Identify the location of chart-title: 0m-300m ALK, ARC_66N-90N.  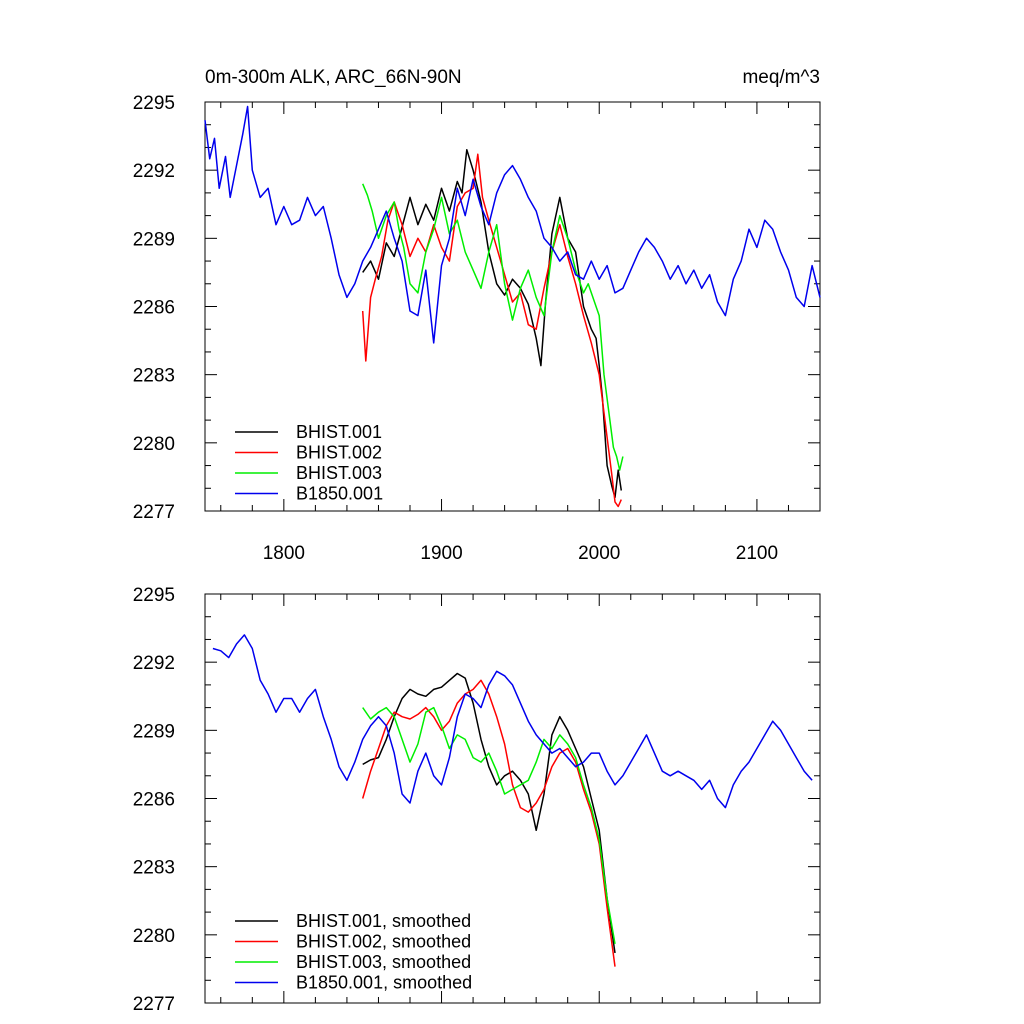
(333, 77).